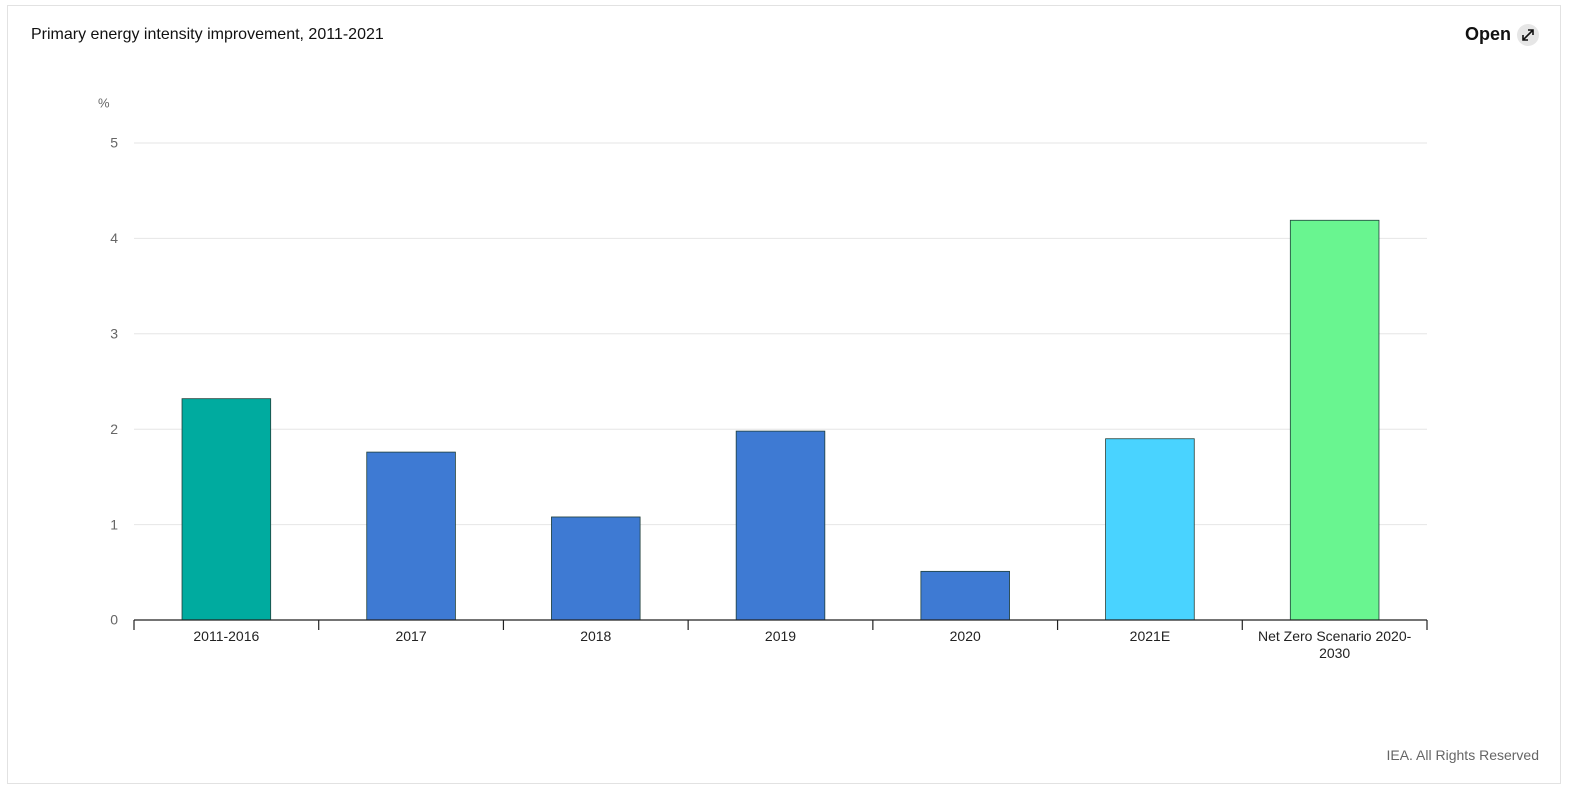 This screenshot has height=797, width=1569. Describe the element at coordinates (114, 524) in the screenshot. I see `y-tick-label: 1` at that location.